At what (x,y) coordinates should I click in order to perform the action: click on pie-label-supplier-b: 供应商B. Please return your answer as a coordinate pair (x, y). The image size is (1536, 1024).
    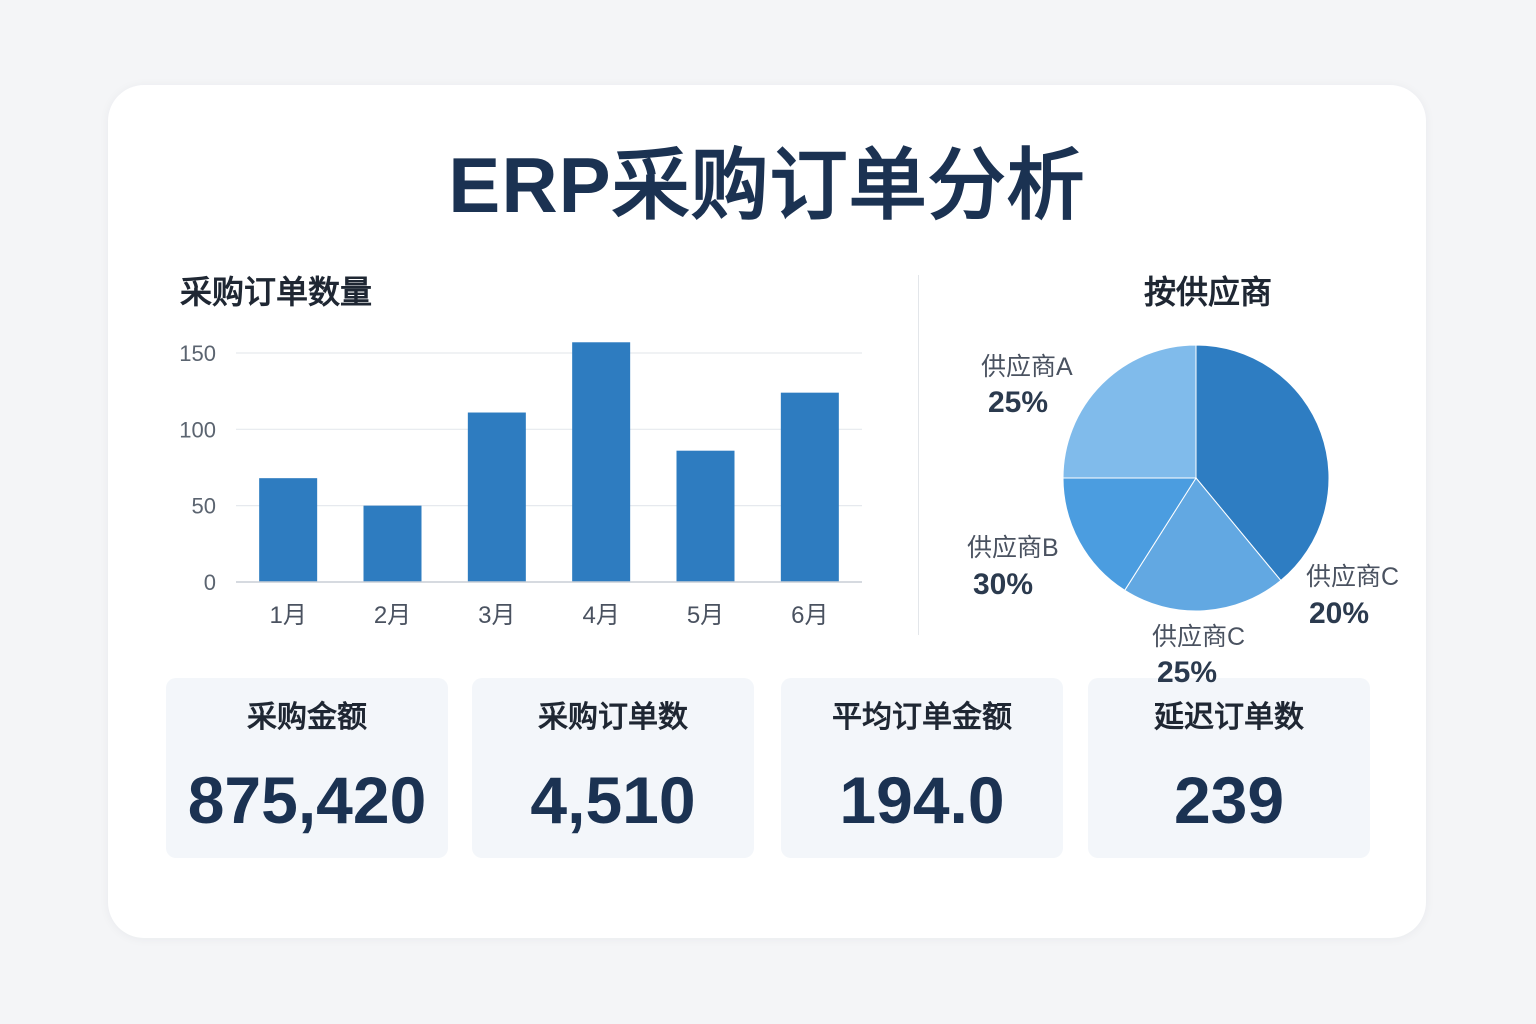
    Looking at the image, I should click on (1013, 548).